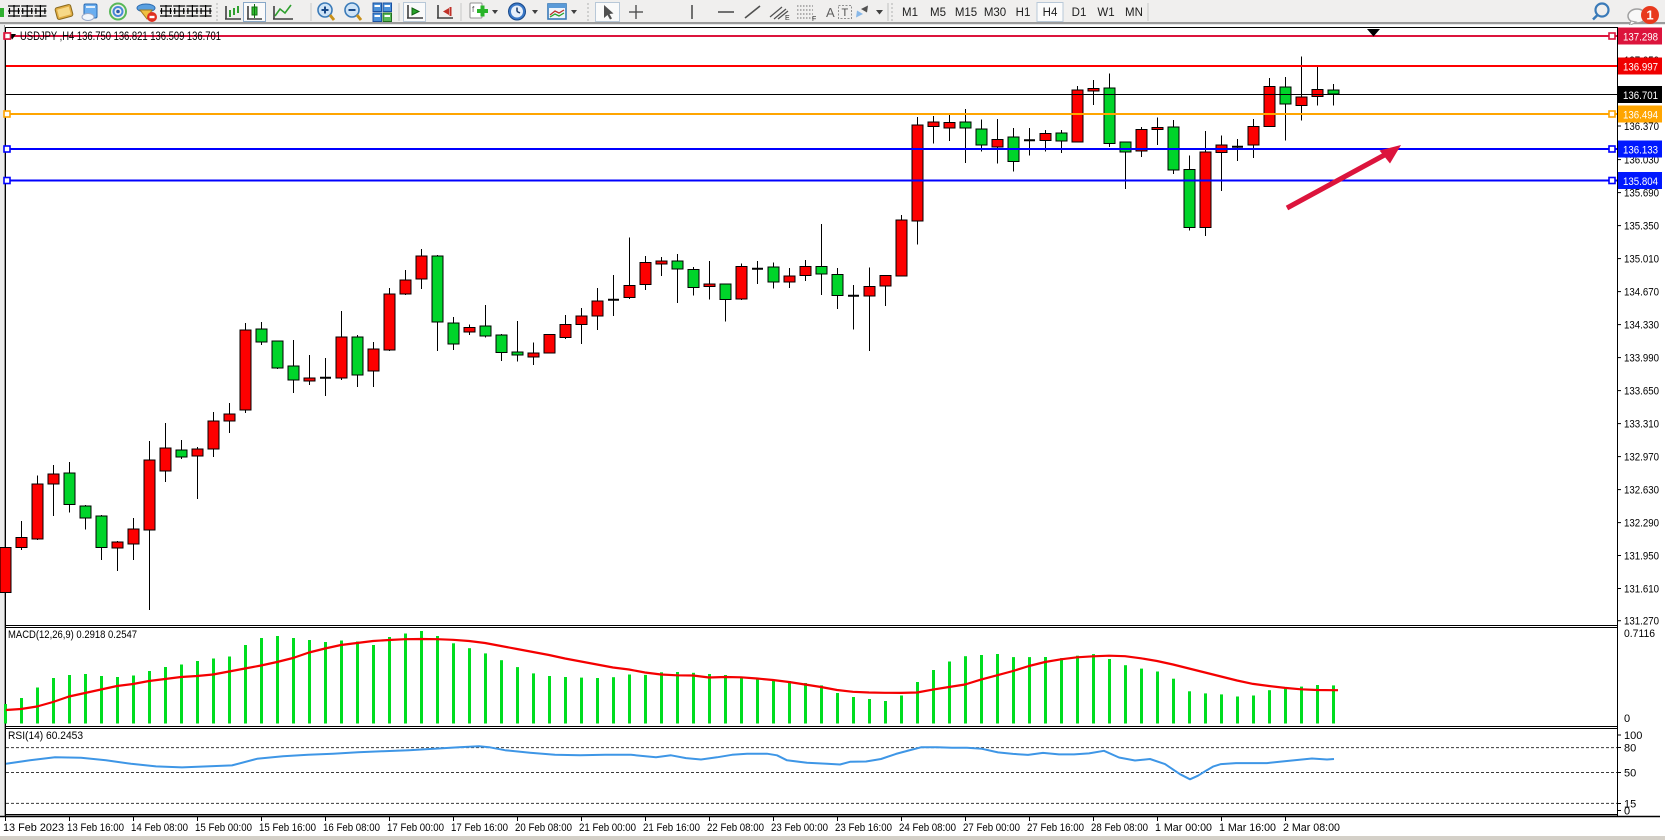 This screenshot has width=1665, height=840. What do you see at coordinates (1050, 13) in the screenshot?
I see `svg-text: H4` at bounding box center [1050, 13].